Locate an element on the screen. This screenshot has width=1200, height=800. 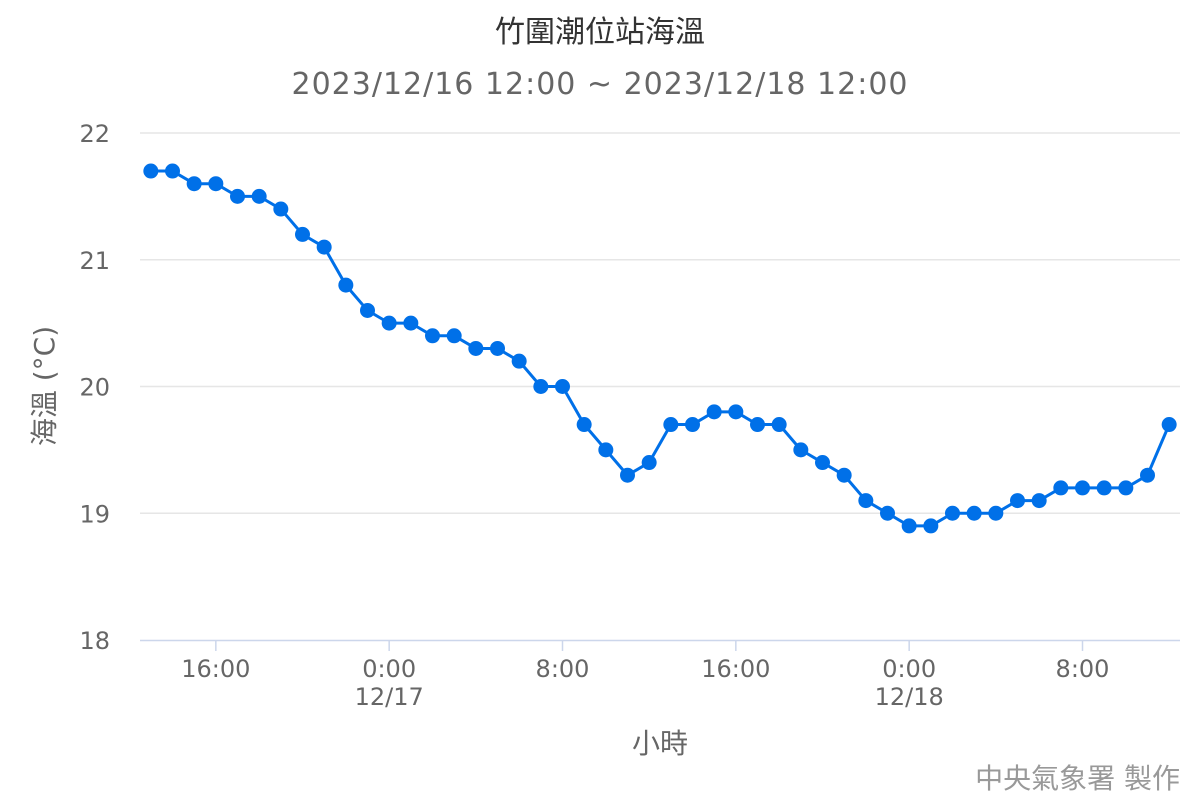
x-tick-date-label: 12/17 is located at coordinates (389, 697).